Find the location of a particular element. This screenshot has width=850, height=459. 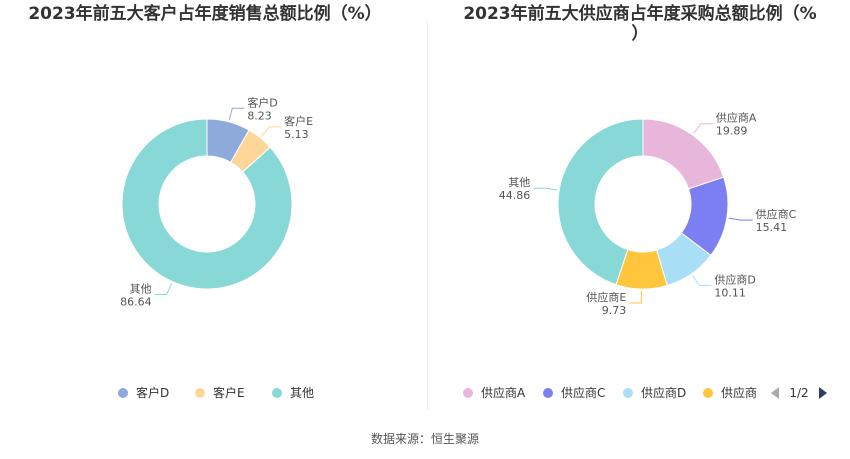

slice-label-name: 客户D is located at coordinates (262, 102).